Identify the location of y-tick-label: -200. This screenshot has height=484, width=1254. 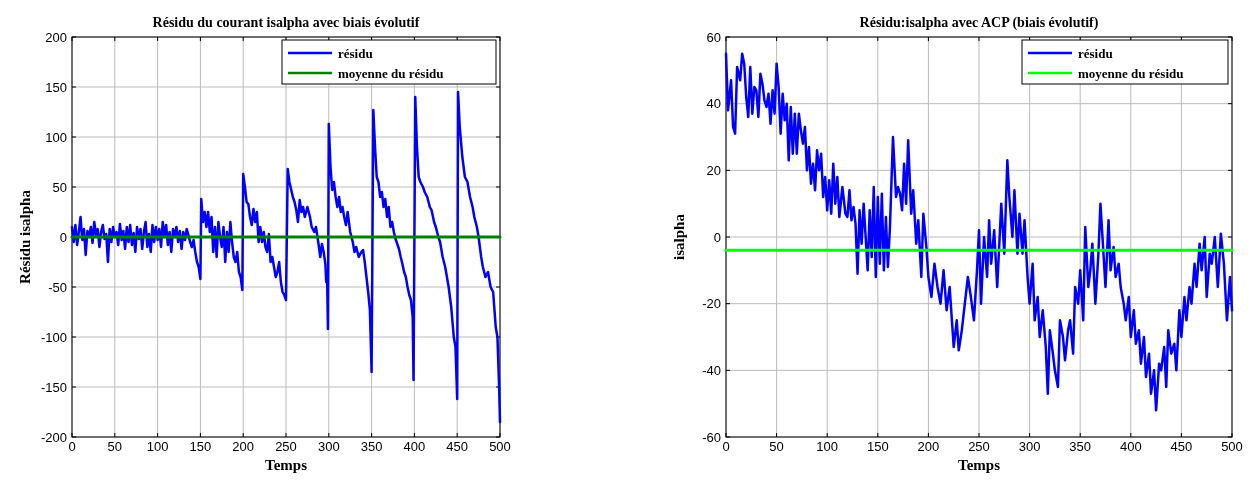
(53, 437).